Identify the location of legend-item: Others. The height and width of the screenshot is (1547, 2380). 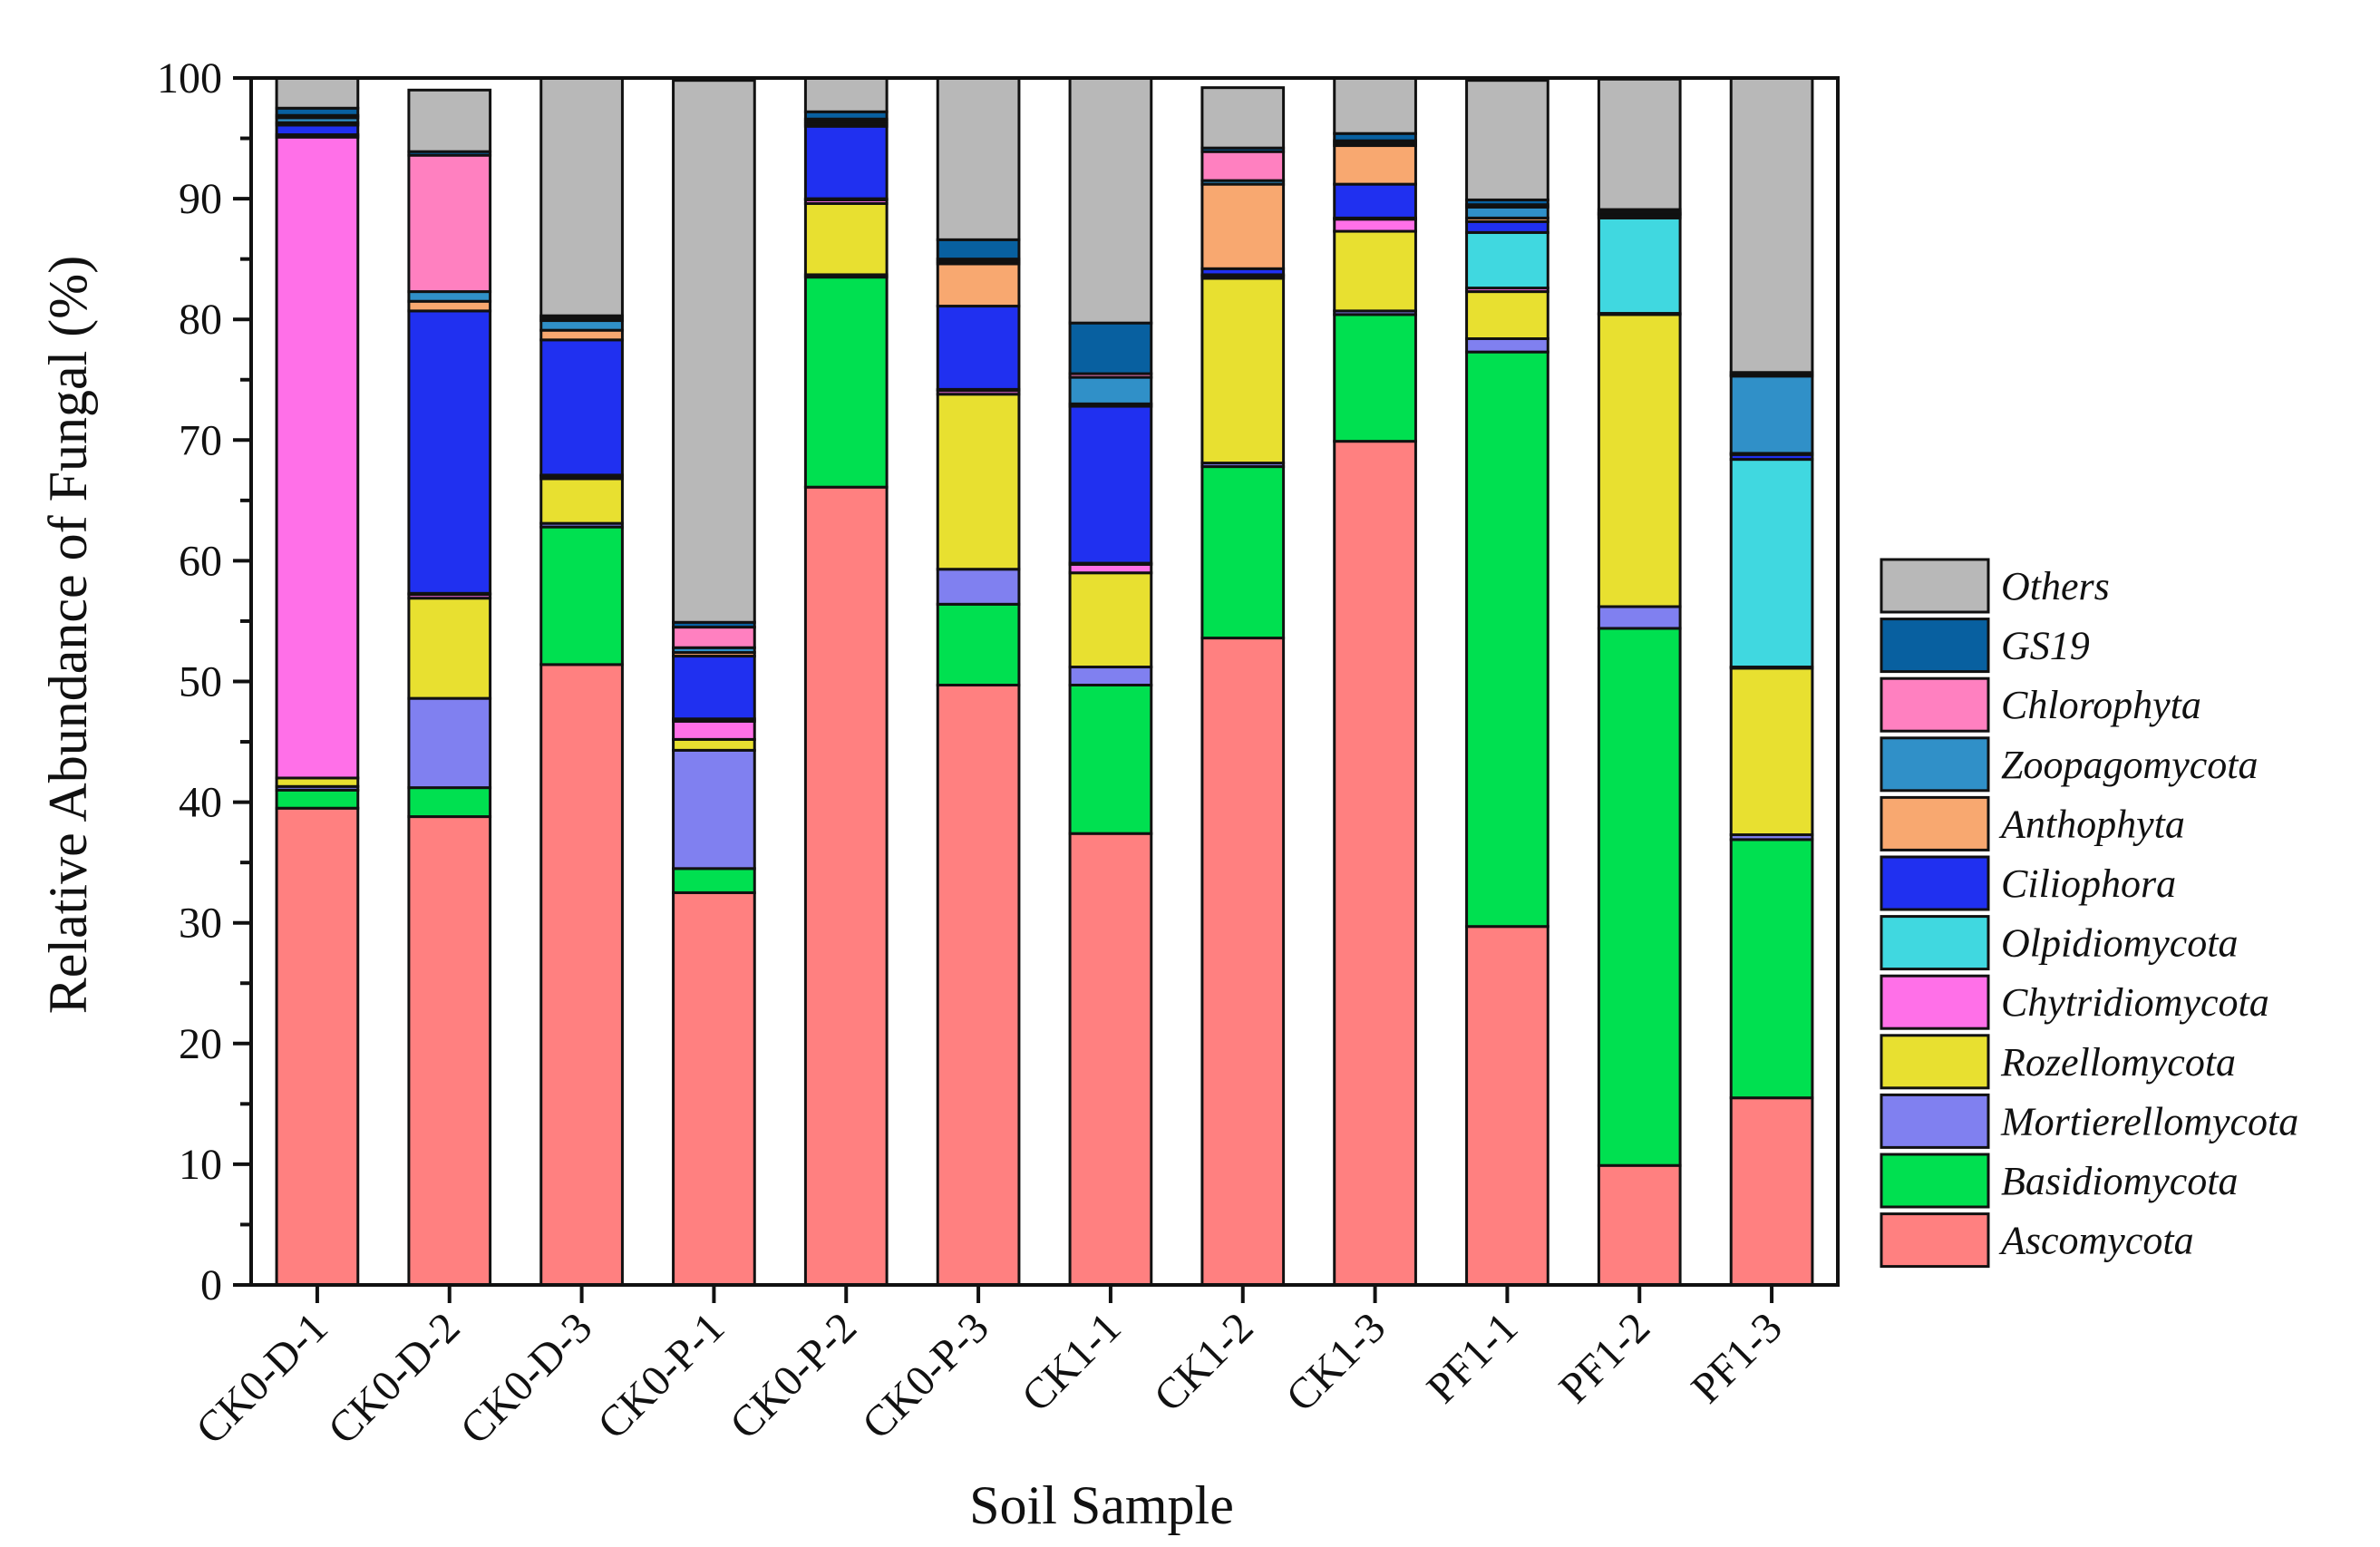
(1995, 586).